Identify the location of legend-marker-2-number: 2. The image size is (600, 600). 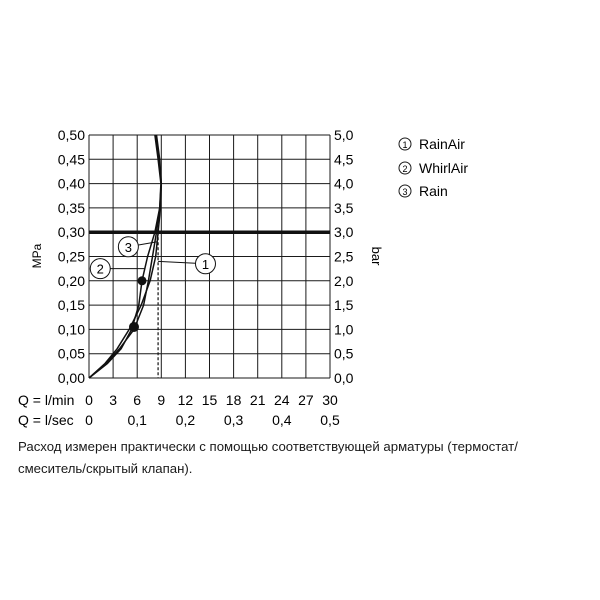
(404, 169).